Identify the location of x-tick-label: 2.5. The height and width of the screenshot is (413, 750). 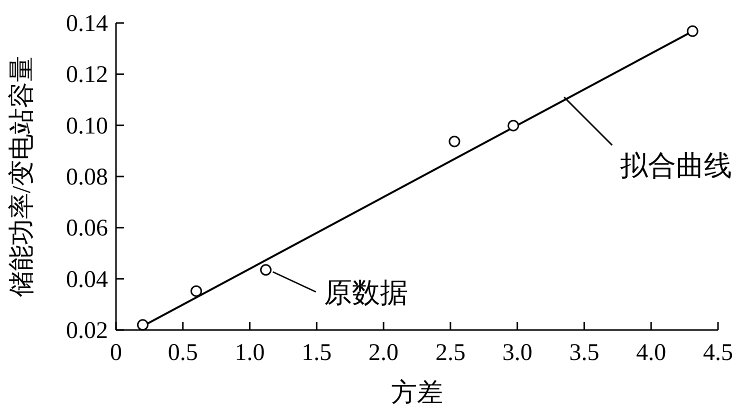
(450, 353).